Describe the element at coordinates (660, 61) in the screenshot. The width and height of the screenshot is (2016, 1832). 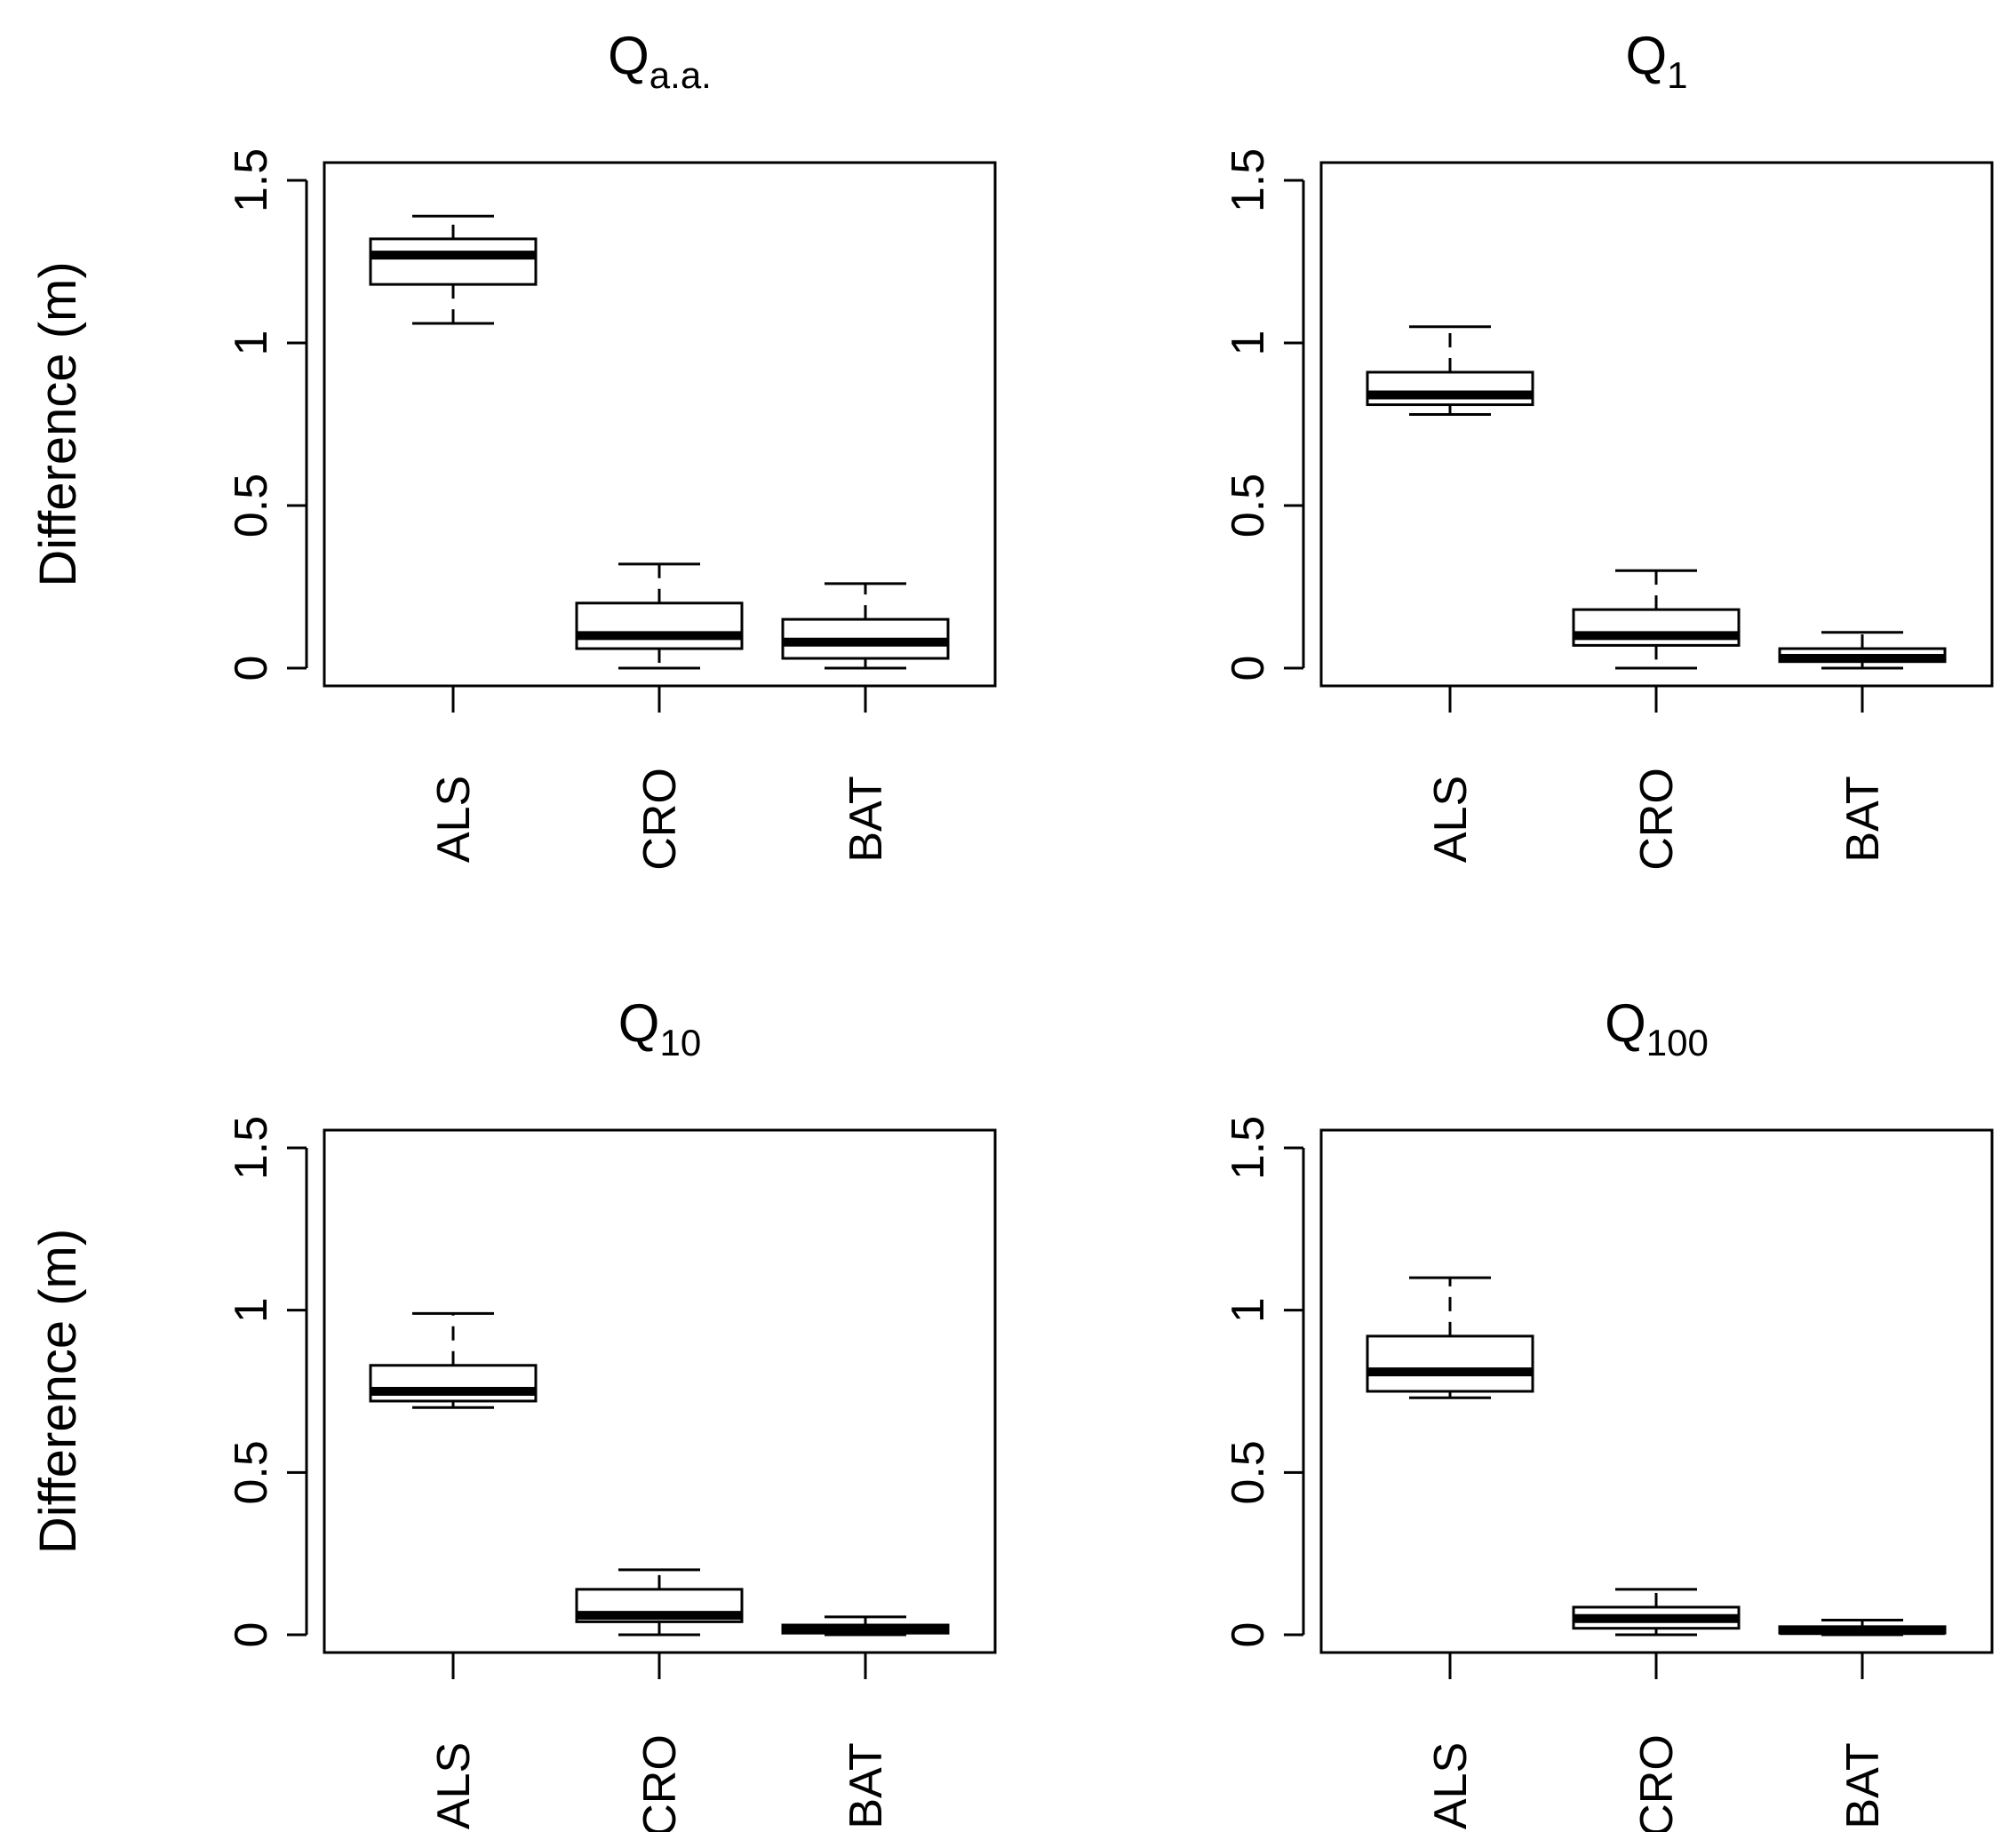
I see `panel-title: Qa.a.` at that location.